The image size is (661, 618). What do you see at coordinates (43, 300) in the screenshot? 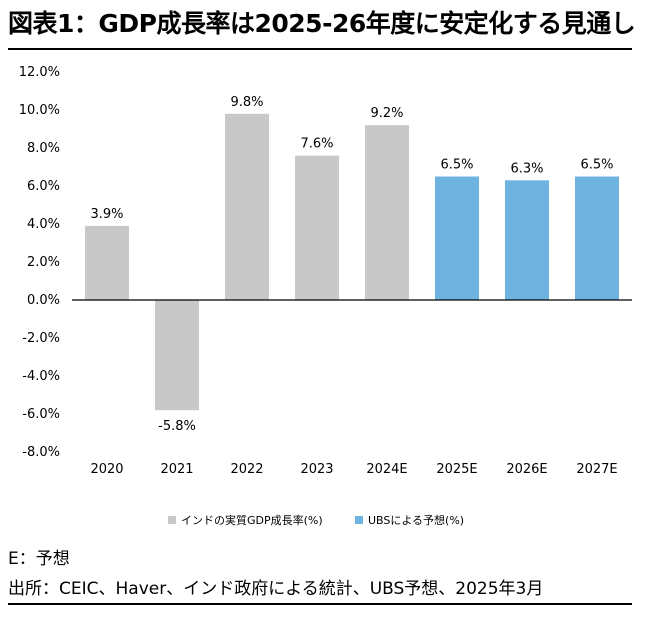
I see `y-tick-label: 0.0%` at bounding box center [43, 300].